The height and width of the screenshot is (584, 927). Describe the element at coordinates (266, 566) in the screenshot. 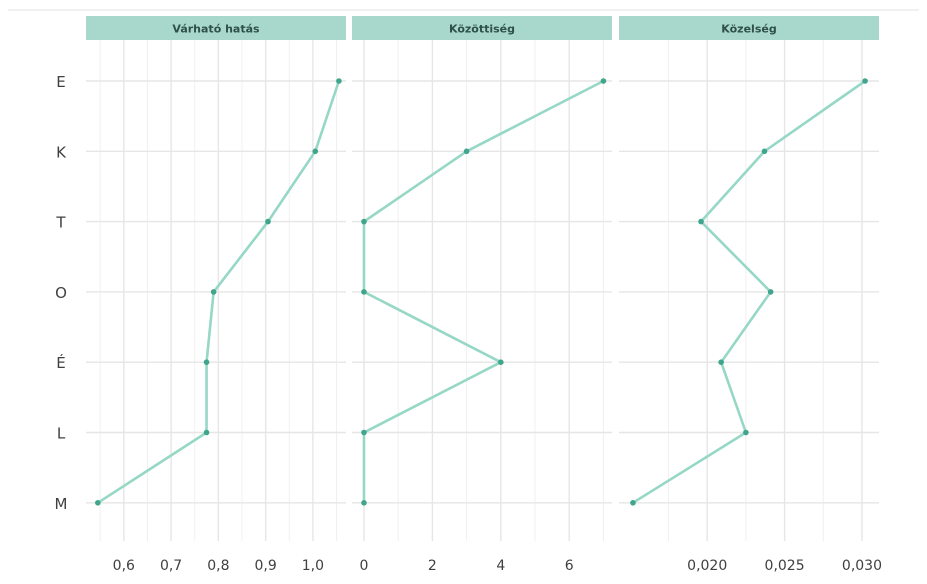

I see `x-tick-label: 0,9` at that location.